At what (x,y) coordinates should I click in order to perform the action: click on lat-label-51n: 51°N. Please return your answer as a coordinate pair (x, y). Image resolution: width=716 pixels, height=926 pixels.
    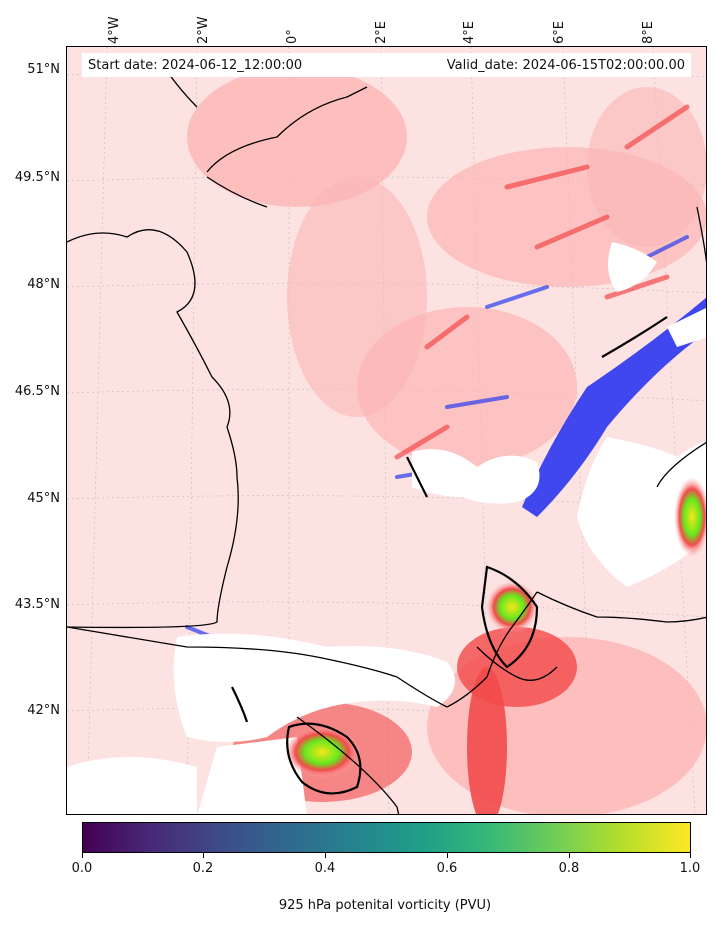
    Looking at the image, I should click on (43, 69).